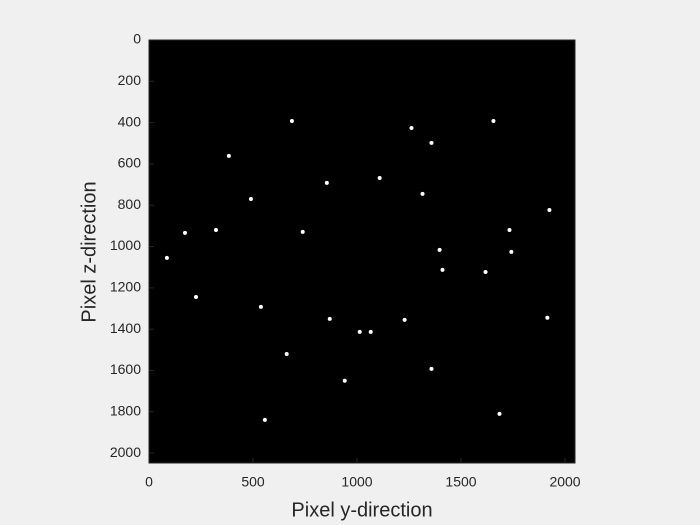 The height and width of the screenshot is (525, 700). I want to click on y-tick-label: 600, so click(130, 163).